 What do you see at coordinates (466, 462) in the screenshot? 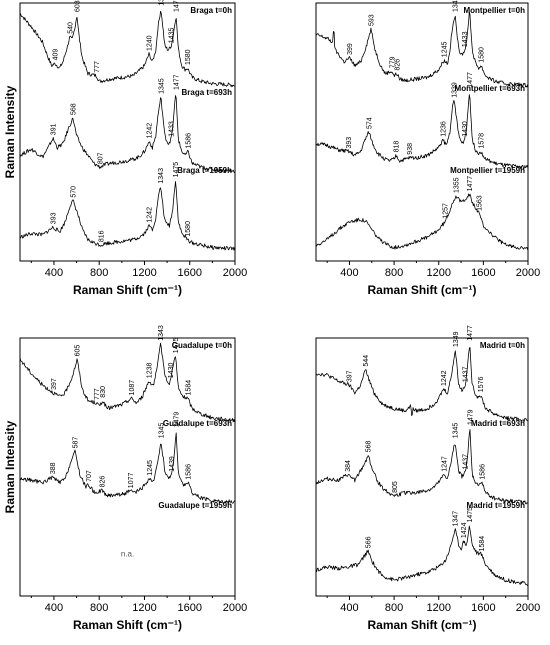
I see `peak-label: 1437` at bounding box center [466, 462].